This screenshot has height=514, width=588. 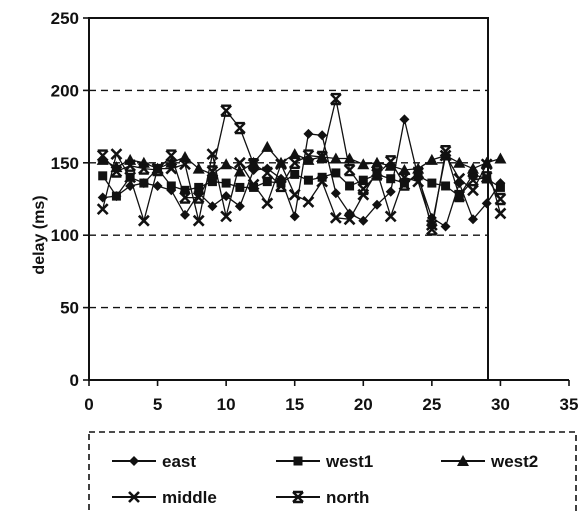 What do you see at coordinates (569, 404) in the screenshot?
I see `x-tick-label-35: 35` at bounding box center [569, 404].